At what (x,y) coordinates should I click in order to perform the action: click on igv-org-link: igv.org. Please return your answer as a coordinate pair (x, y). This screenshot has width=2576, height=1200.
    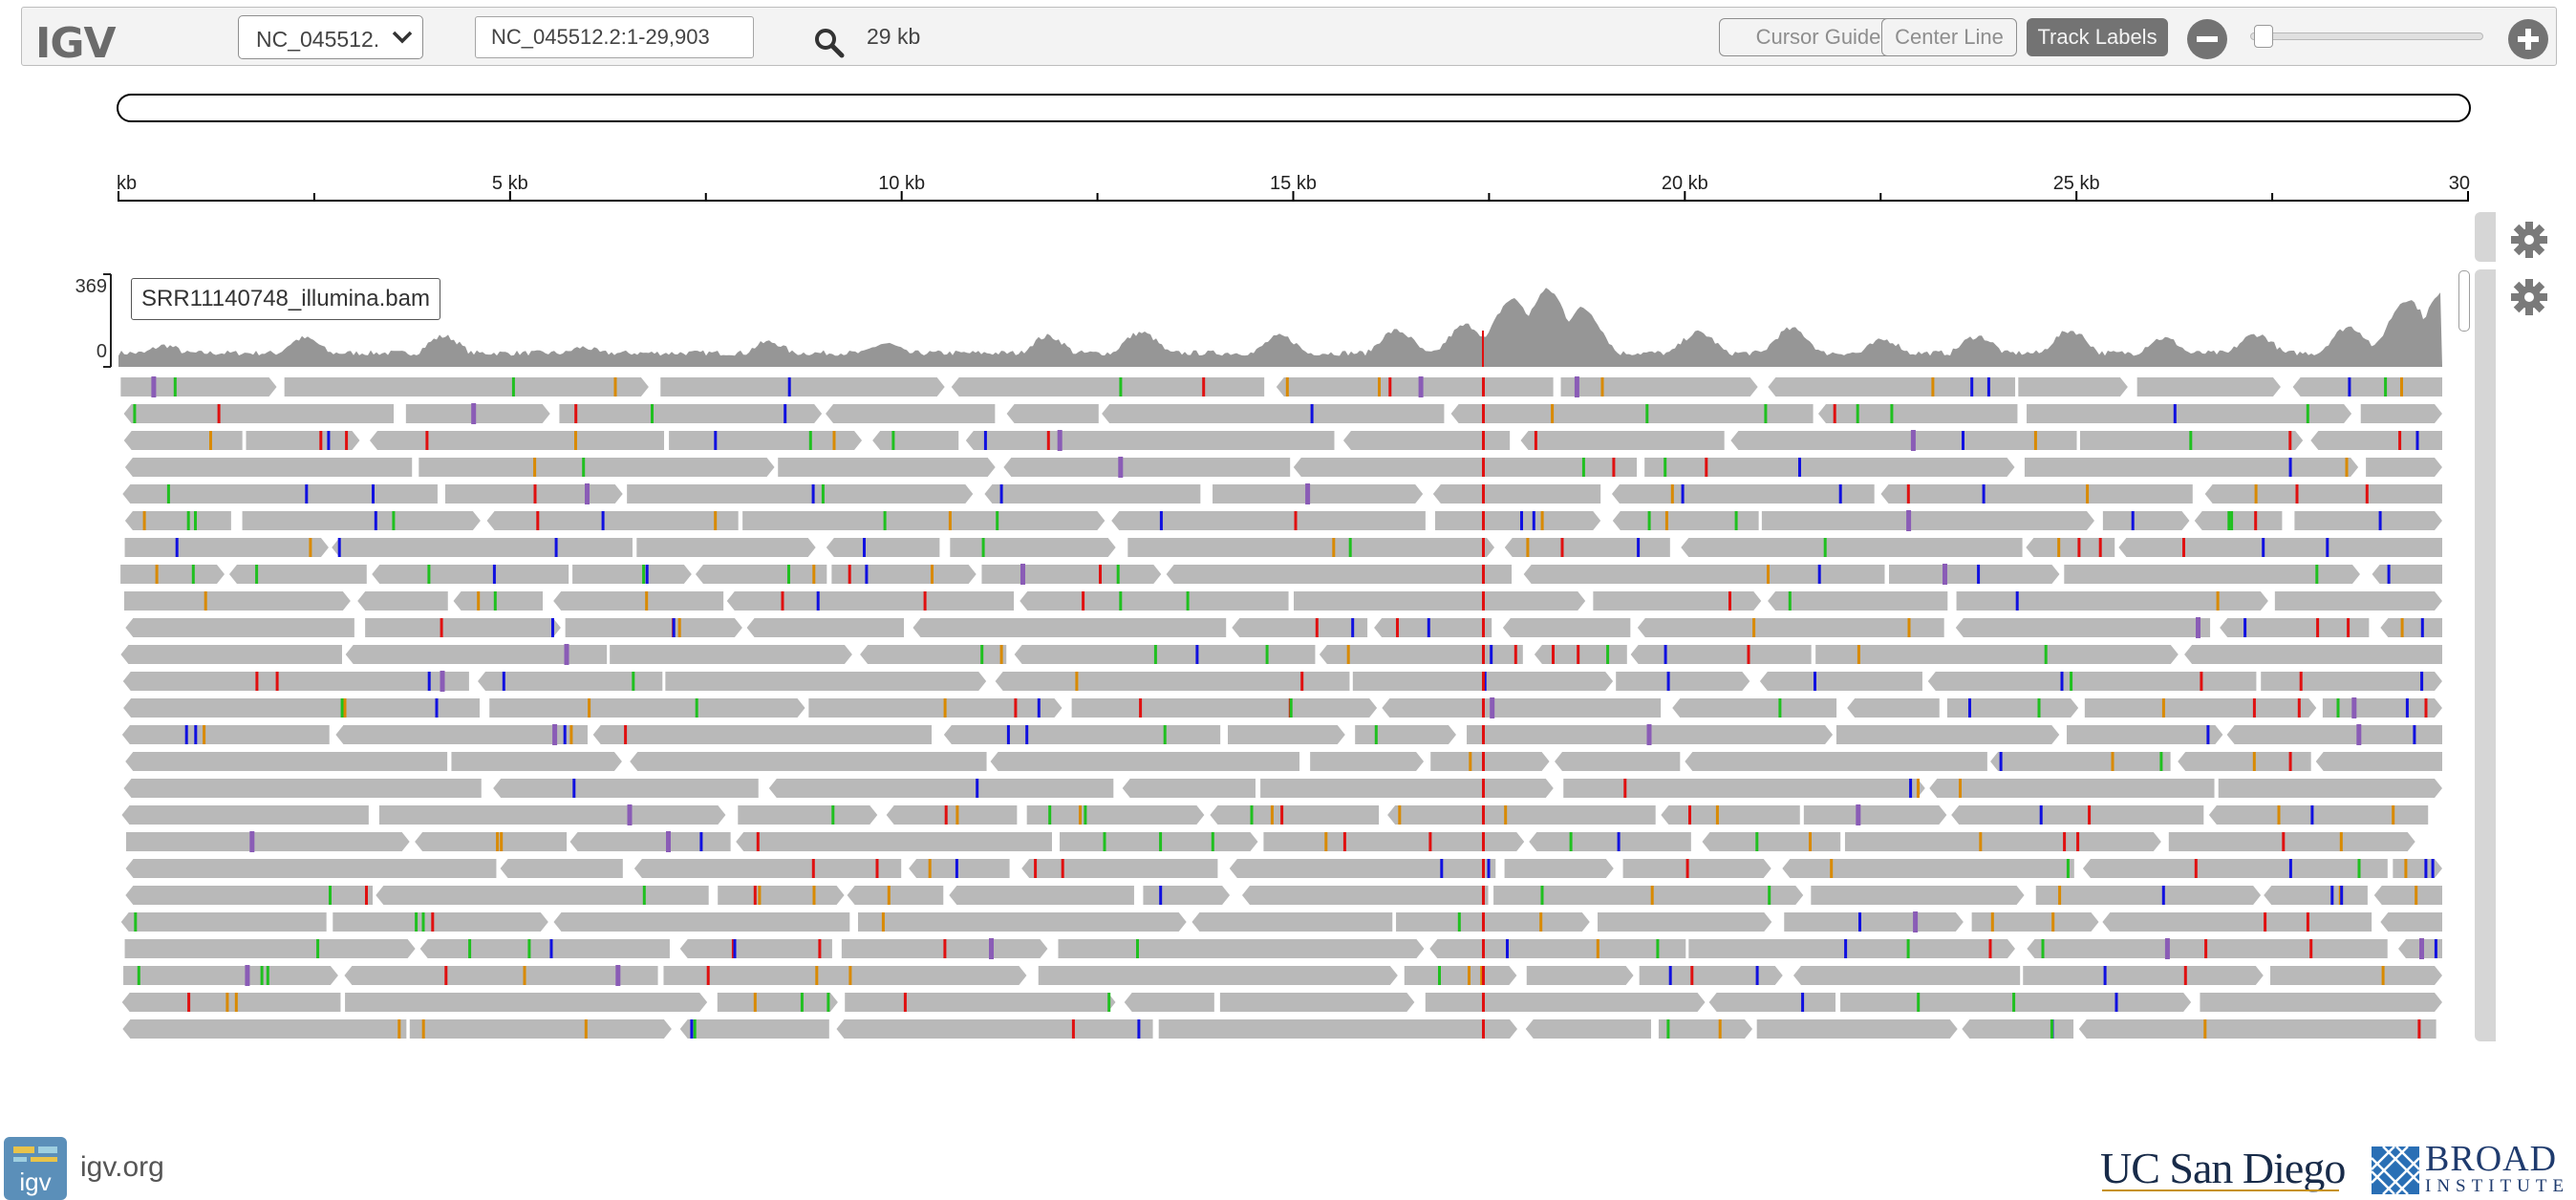
    Looking at the image, I should click on (122, 1167).